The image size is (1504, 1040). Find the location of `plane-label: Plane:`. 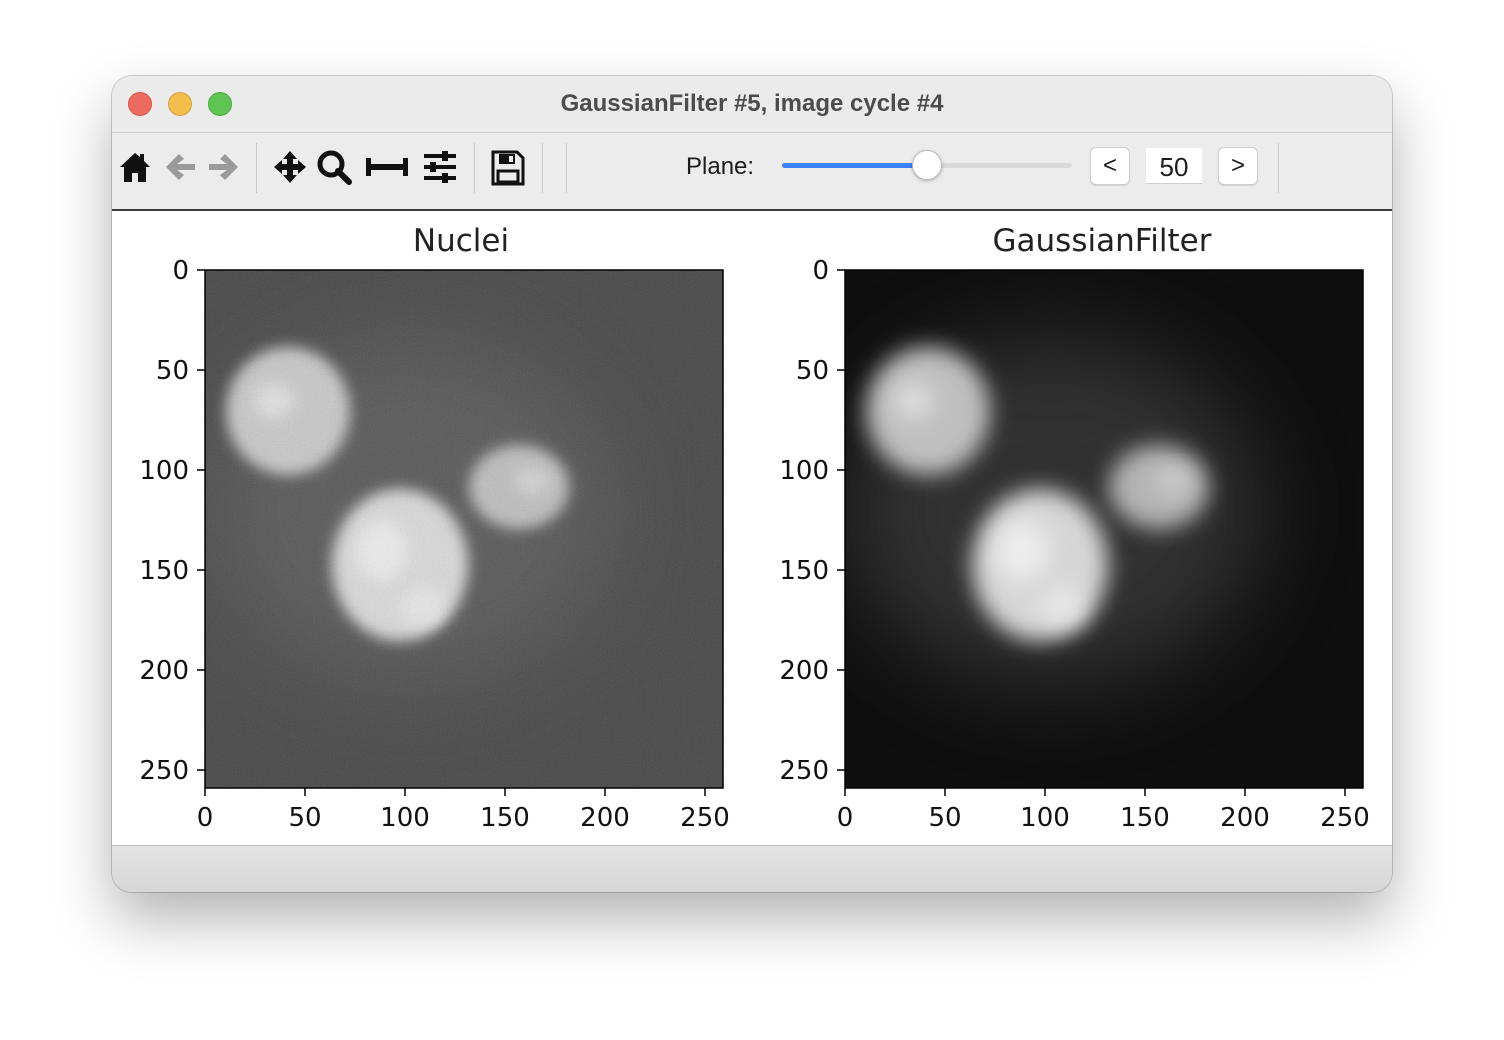

plane-label: Plane: is located at coordinates (720, 166).